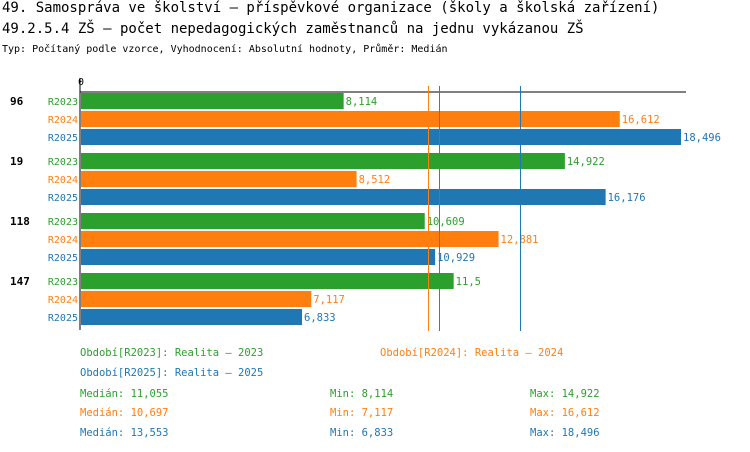  What do you see at coordinates (124, 394) in the screenshot?
I see `stat-median-r2023: Medián: 11,055` at bounding box center [124, 394].